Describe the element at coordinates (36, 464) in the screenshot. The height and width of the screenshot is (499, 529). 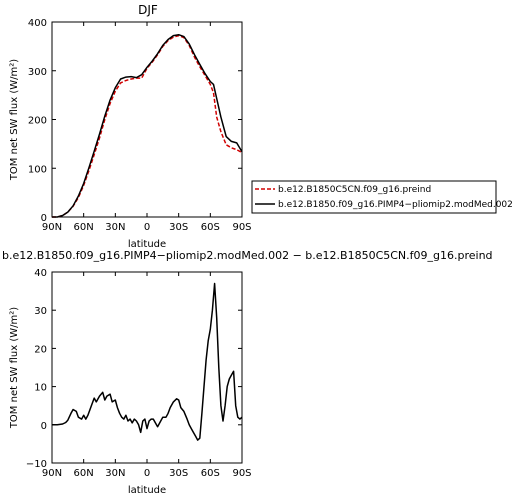
I see `y-tick-label: −10` at that location.